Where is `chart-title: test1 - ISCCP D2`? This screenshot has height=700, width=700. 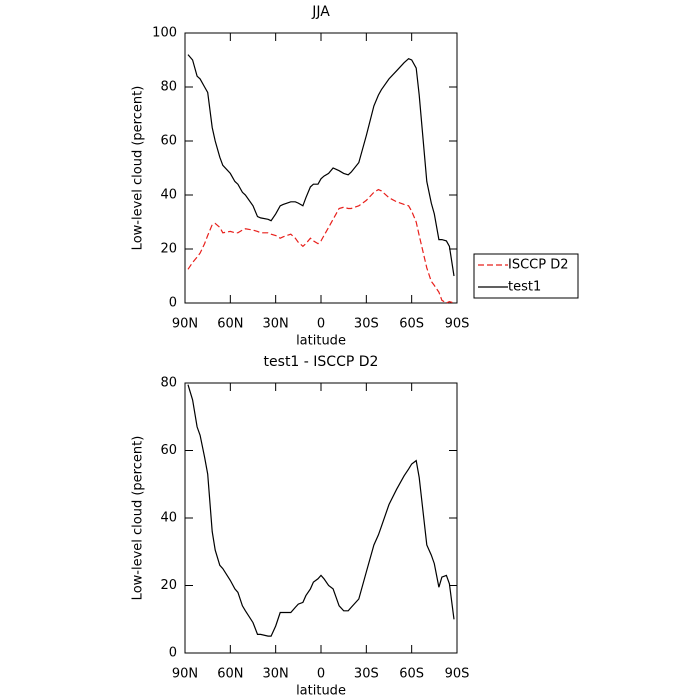
chart-title: test1 - ISCCP D2 is located at coordinates (321, 362).